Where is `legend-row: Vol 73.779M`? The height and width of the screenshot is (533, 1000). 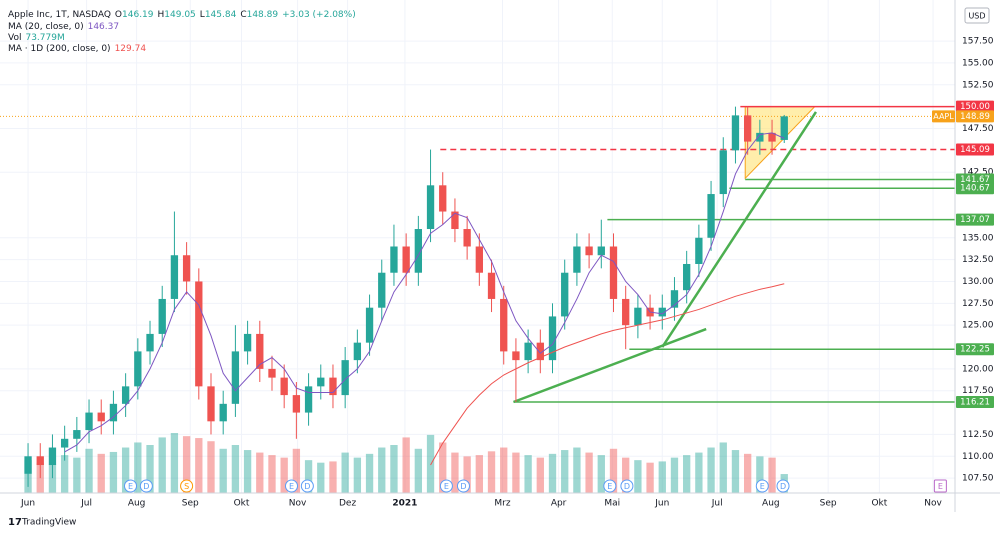 legend-row: Vol 73.779M is located at coordinates (36, 38).